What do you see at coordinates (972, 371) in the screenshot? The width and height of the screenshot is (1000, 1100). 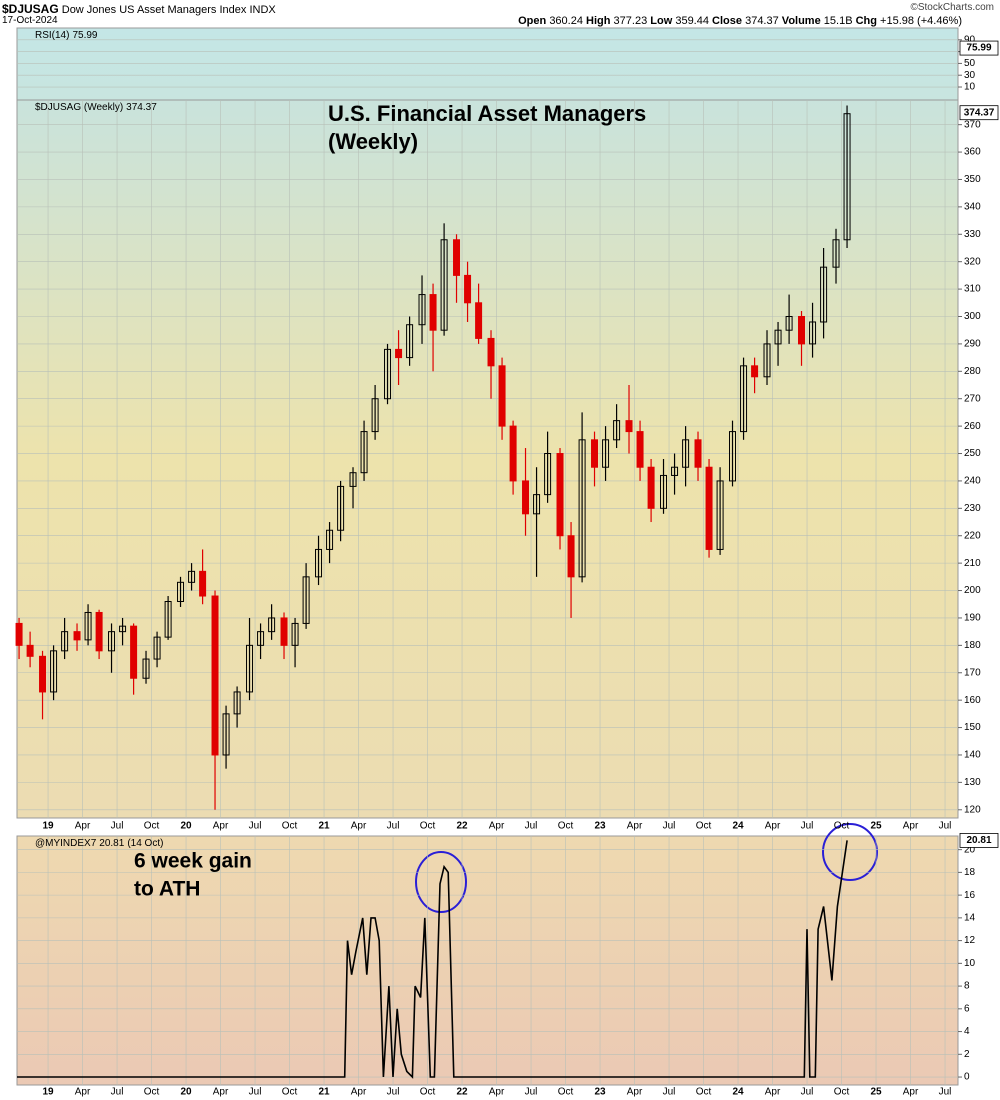 I see `y-tick-label: 280` at bounding box center [972, 371].